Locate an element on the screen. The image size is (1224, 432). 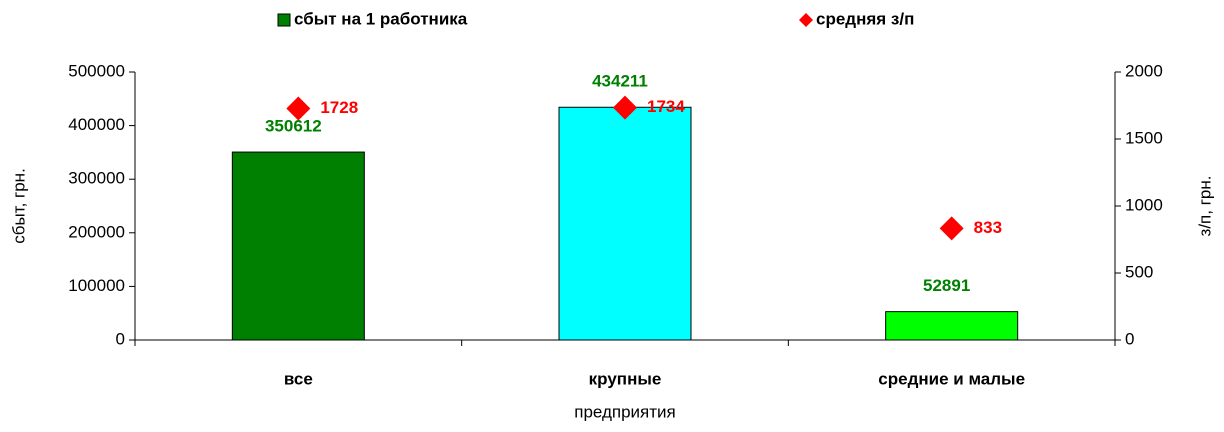
y2-axis-label: з/п, грн. is located at coordinates (1204, 206).